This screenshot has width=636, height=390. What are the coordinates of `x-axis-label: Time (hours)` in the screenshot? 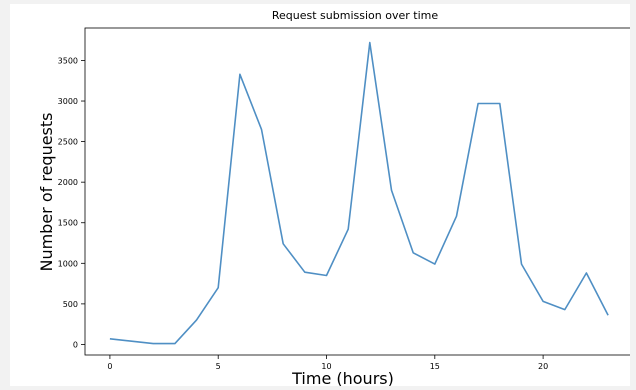 It's located at (342, 377).